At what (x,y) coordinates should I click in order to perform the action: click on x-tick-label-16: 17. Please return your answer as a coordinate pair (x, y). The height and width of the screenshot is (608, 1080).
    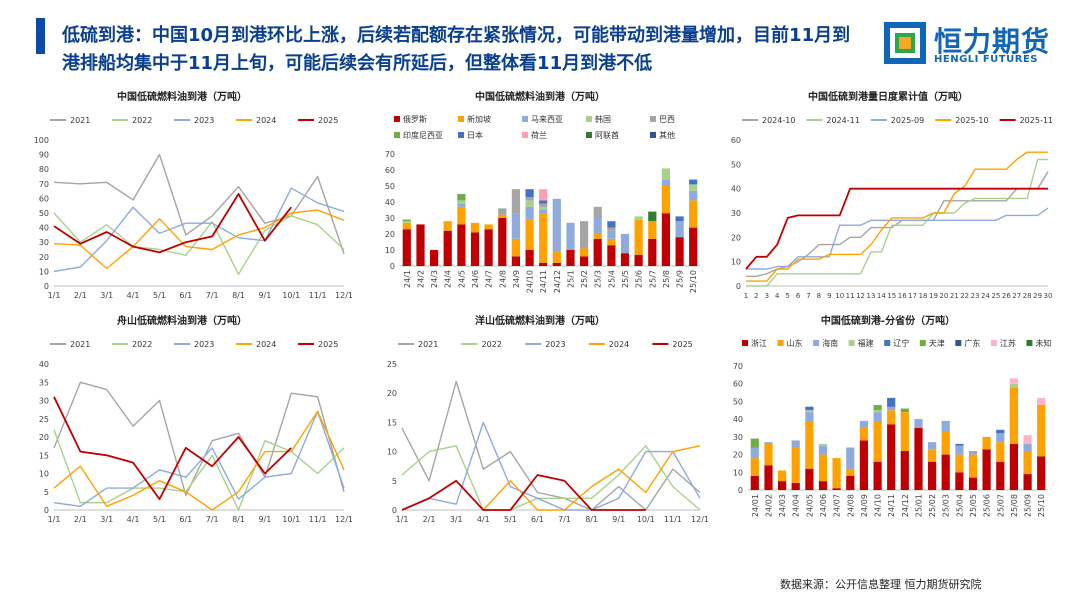
    Looking at the image, I should click on (912, 296).